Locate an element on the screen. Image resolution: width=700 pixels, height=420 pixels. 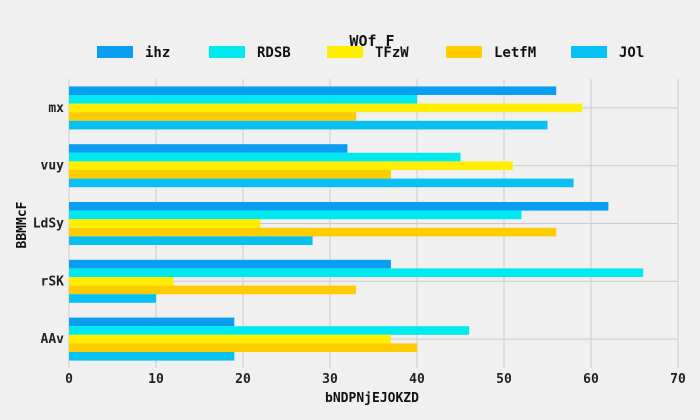
bar-RDSB-mx is located at coordinates (243, 99).